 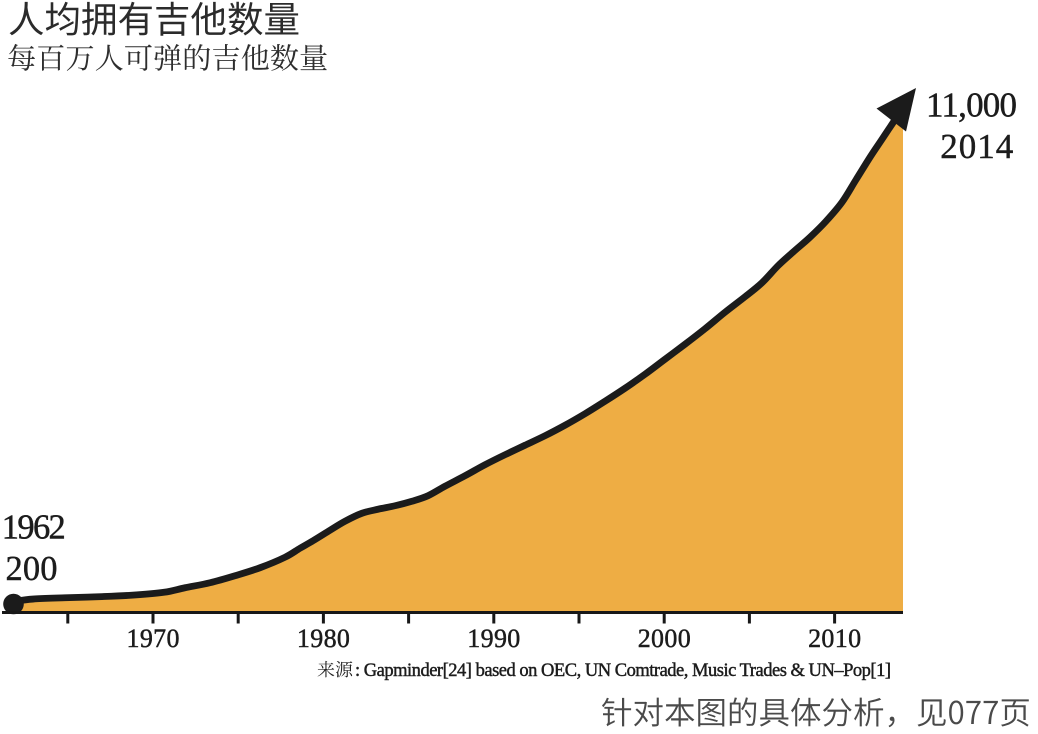 I want to click on svg-text: 1962, so click(x=34, y=528).